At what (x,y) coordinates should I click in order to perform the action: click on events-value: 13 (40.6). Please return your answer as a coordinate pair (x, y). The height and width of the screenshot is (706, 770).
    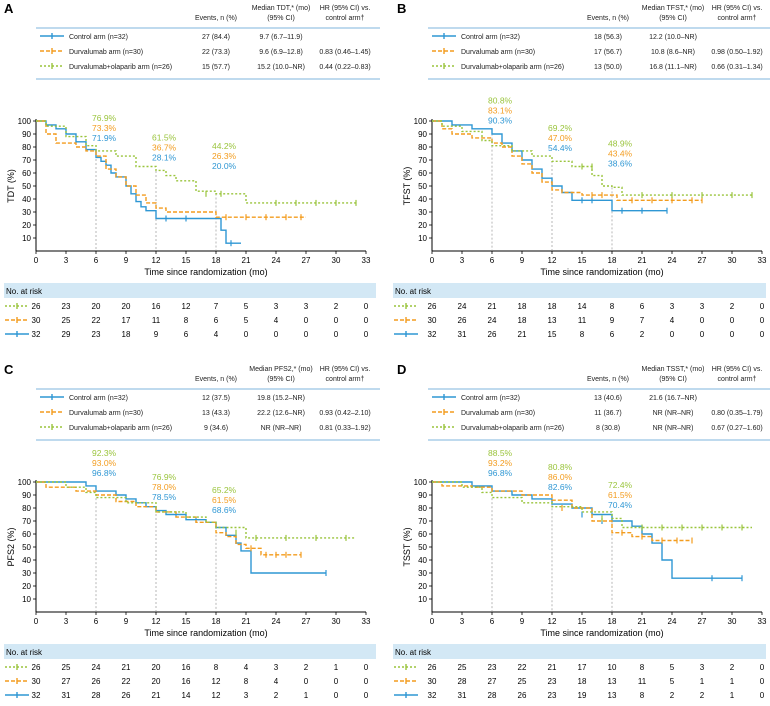
    Looking at the image, I should click on (608, 398).